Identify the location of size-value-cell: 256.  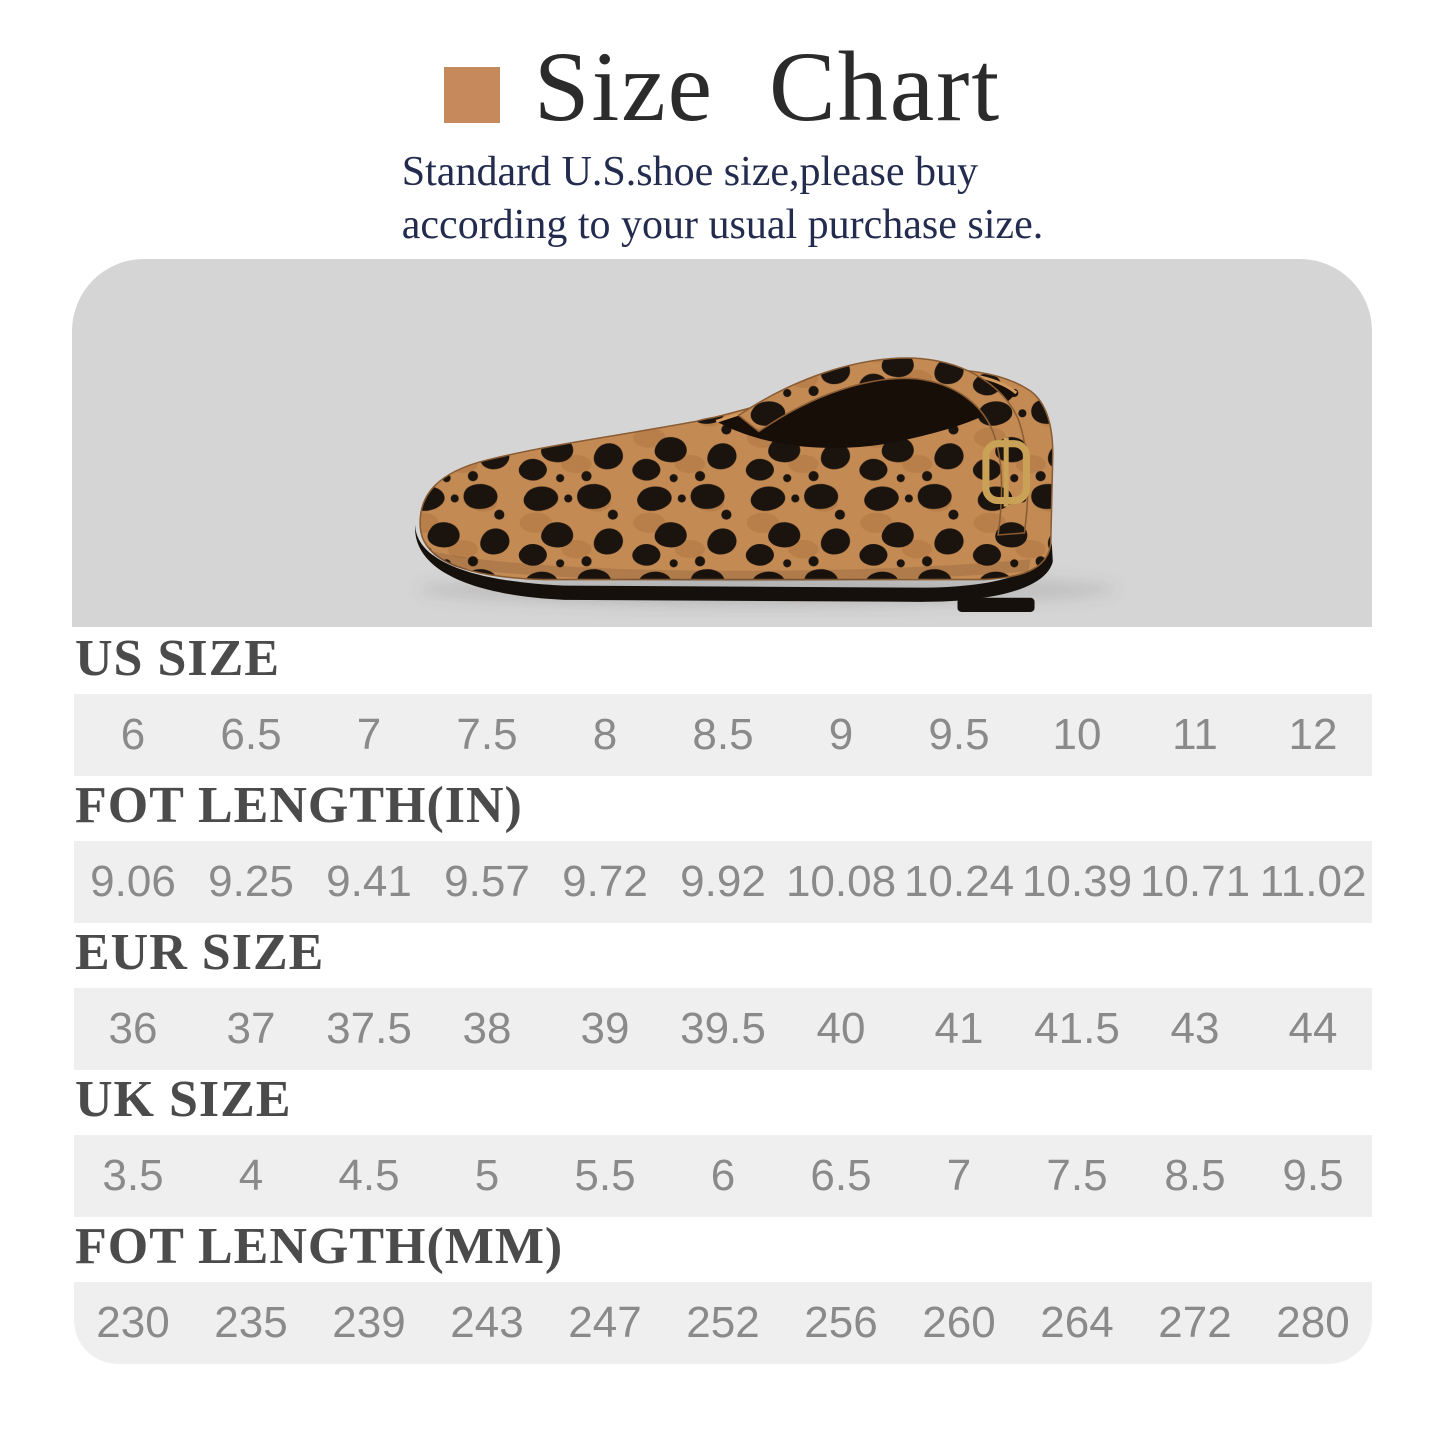
(841, 1322).